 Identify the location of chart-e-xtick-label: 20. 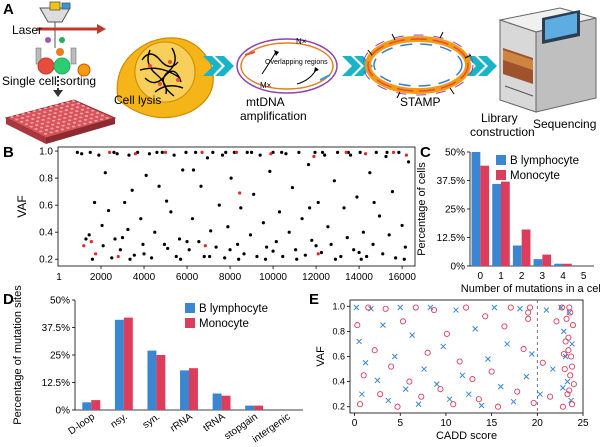
(538, 423).